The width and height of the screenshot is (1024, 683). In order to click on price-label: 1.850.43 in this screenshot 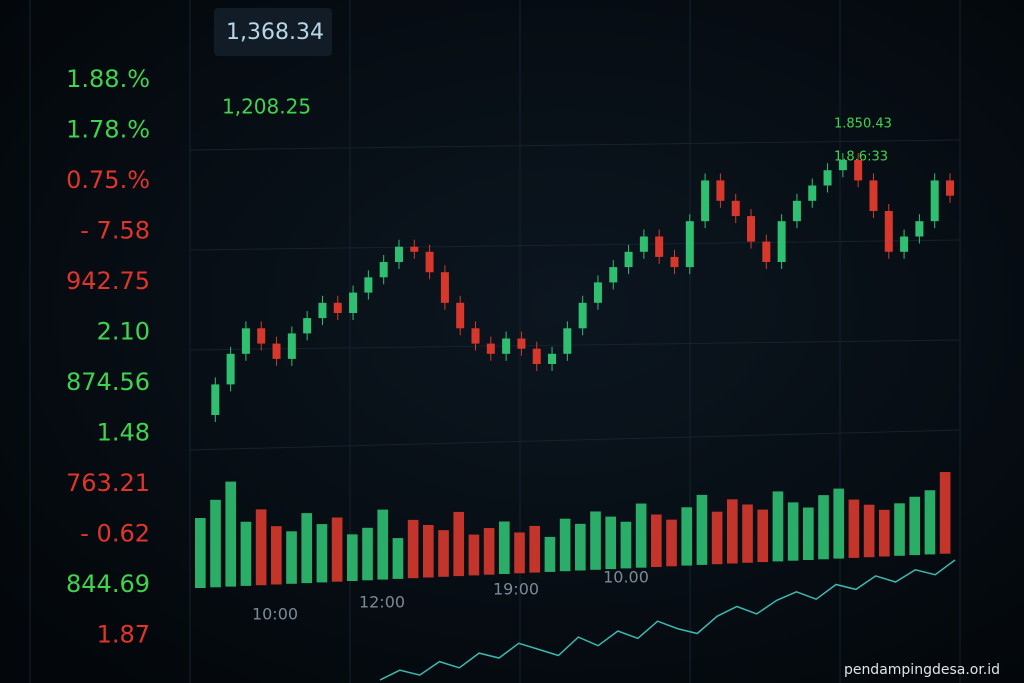, I will do `click(863, 124)`.